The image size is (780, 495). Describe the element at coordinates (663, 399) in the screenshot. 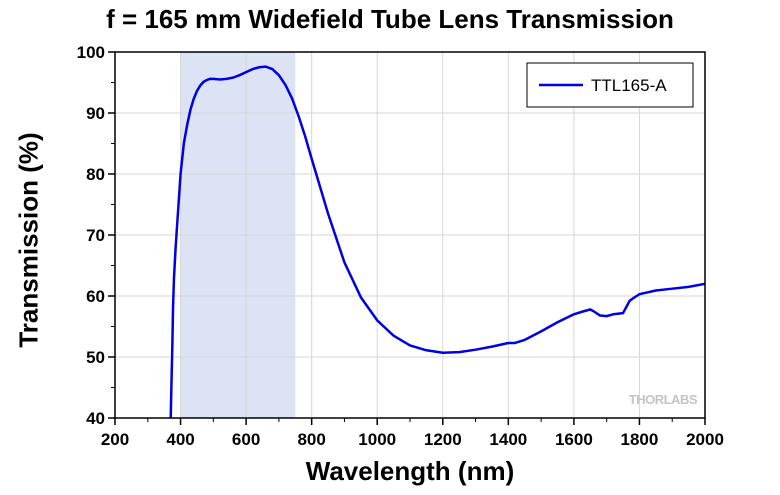

I see `thorlabs-logo: THORLABS` at that location.